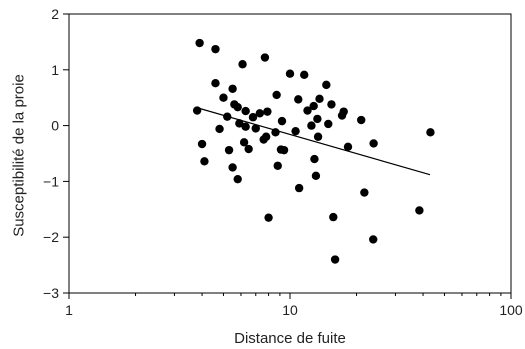 The height and width of the screenshot is (349, 525). What do you see at coordinates (18, 155) in the screenshot?
I see `y-axis-label: Susceptibilité de la proie` at bounding box center [18, 155].